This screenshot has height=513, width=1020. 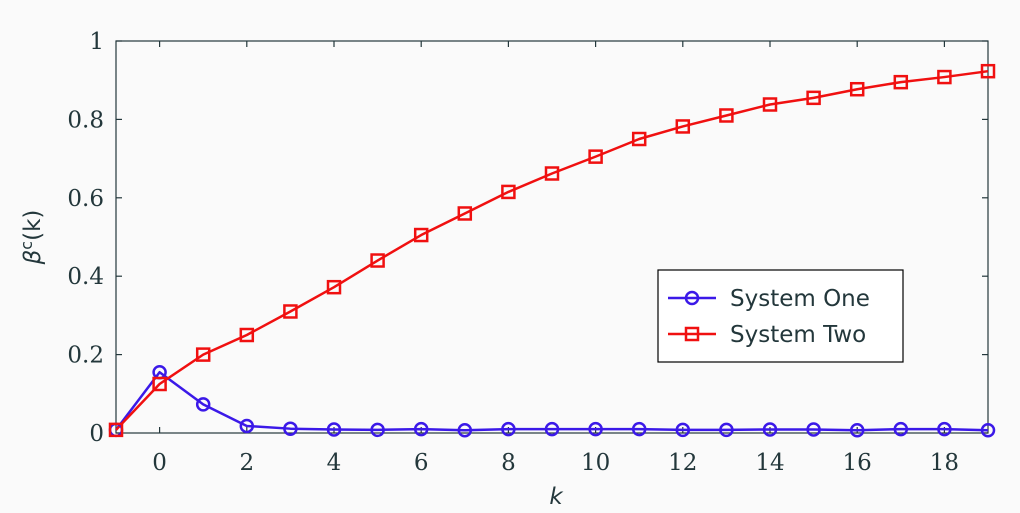 I want to click on legend-box, so click(x=780, y=316).